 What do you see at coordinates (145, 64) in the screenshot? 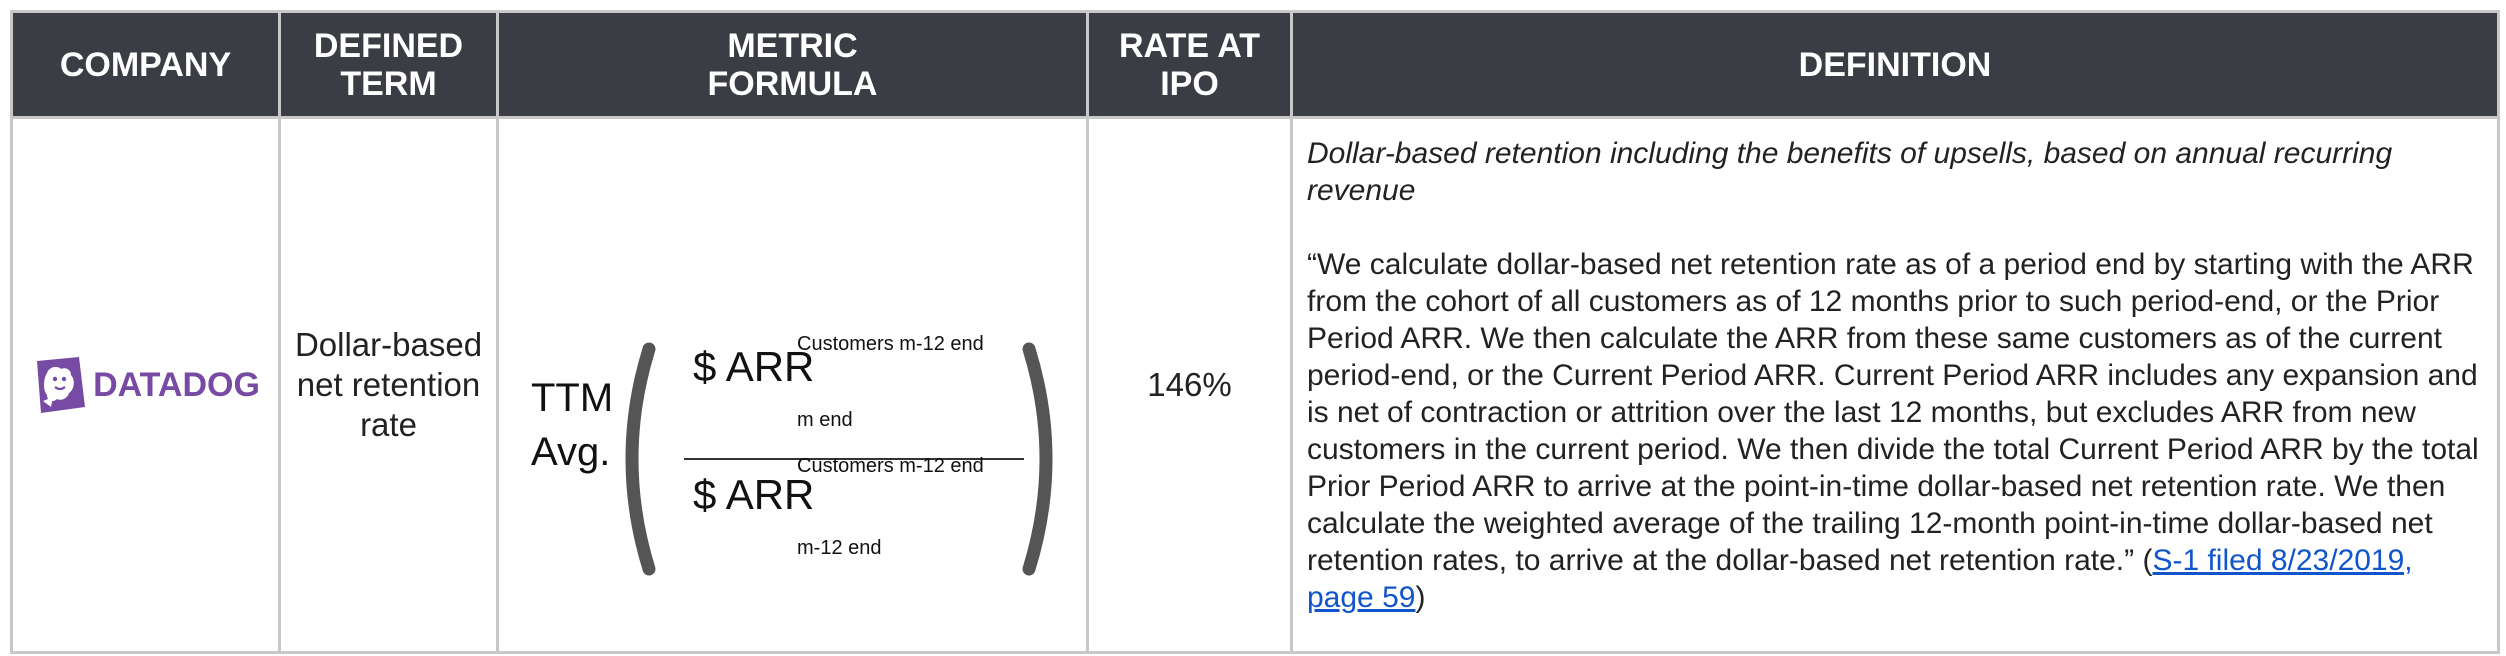
I see `header-company: COMPANY` at bounding box center [145, 64].